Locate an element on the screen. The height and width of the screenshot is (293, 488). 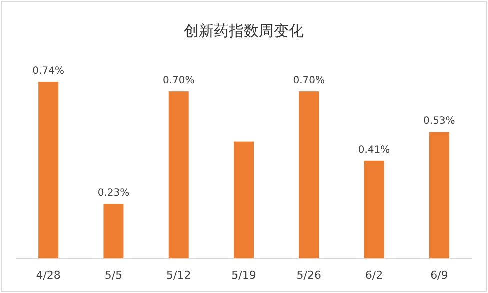
chart-title: 创新药指数周变化 is located at coordinates (244, 31).